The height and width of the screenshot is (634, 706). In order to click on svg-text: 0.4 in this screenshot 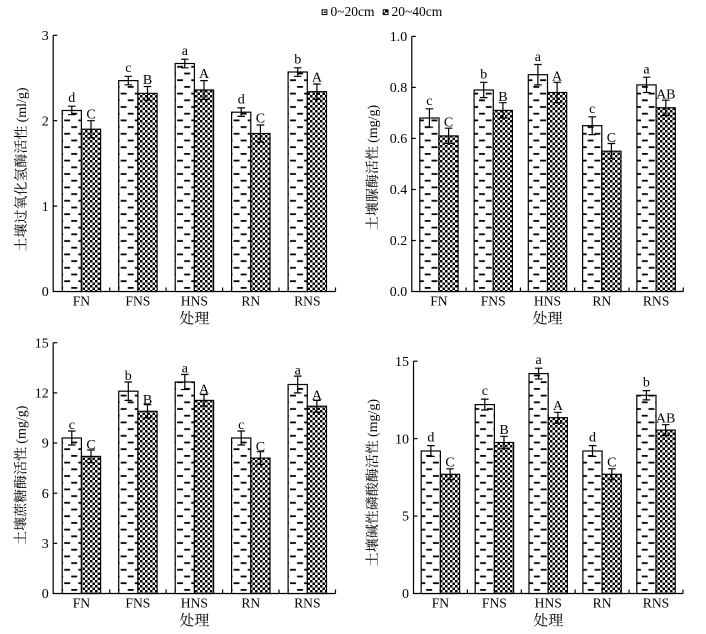, I will do `click(399, 190)`.